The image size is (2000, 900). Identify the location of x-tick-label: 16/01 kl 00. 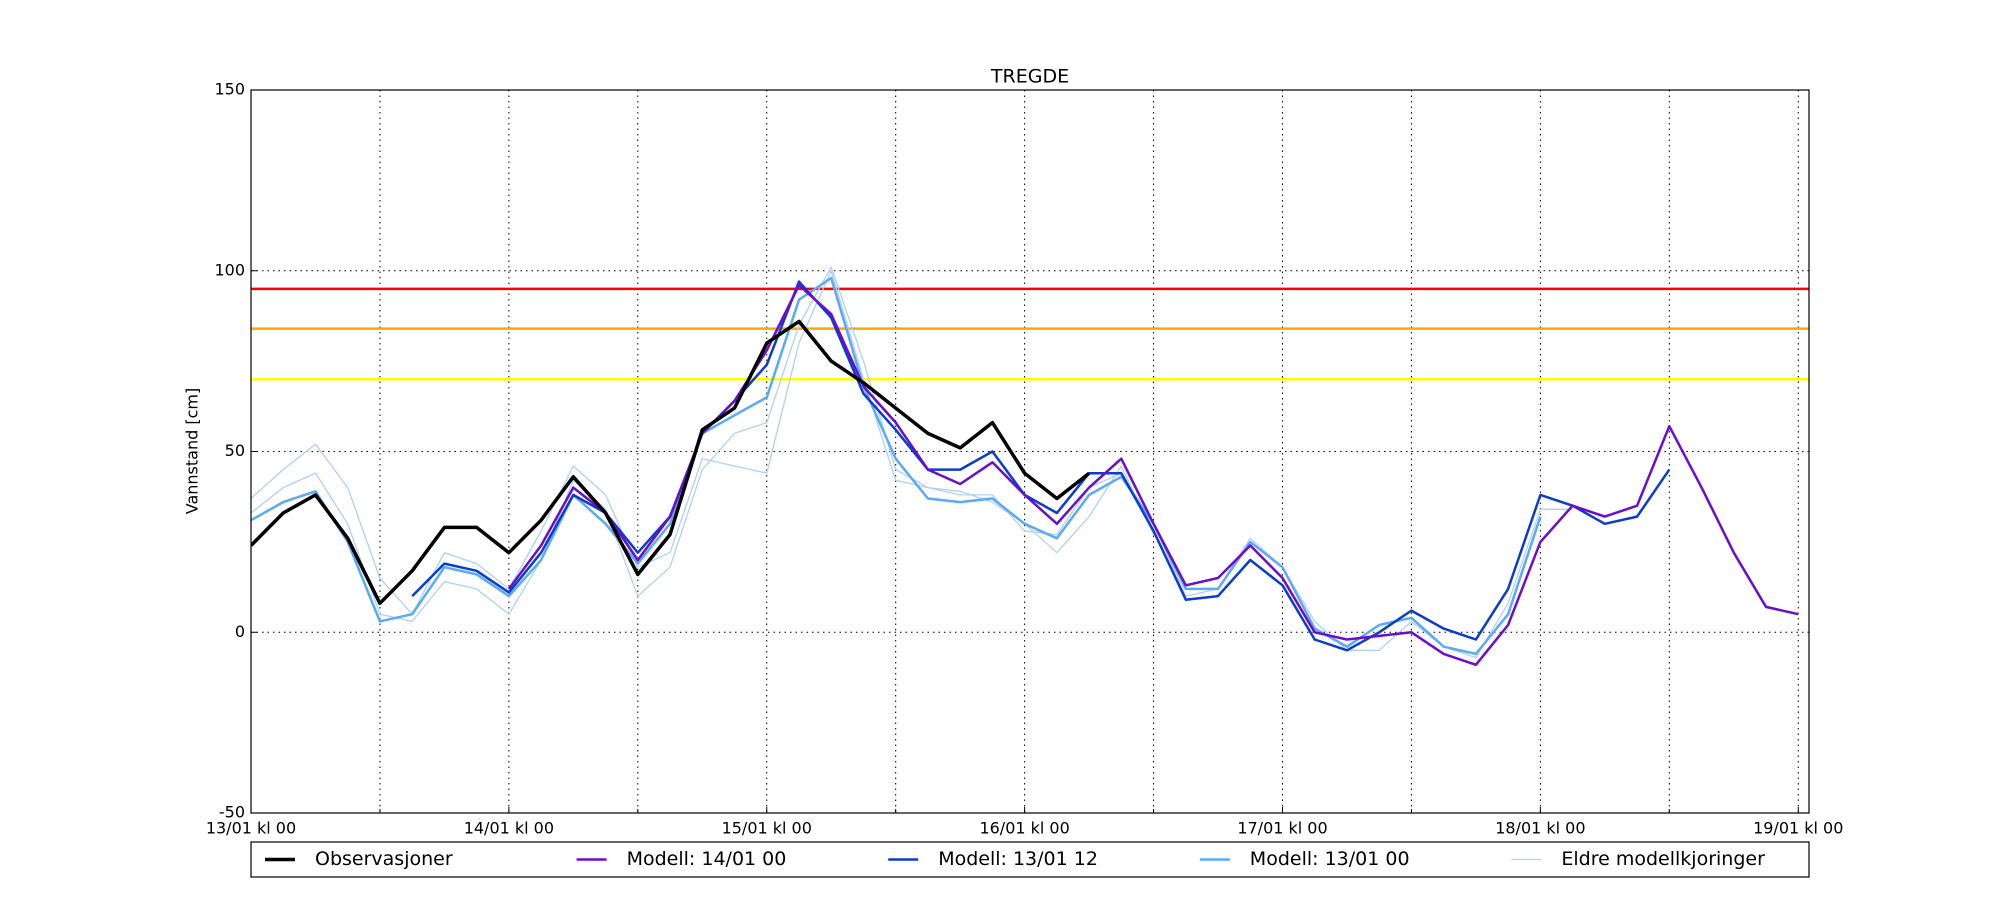
(1024, 828).